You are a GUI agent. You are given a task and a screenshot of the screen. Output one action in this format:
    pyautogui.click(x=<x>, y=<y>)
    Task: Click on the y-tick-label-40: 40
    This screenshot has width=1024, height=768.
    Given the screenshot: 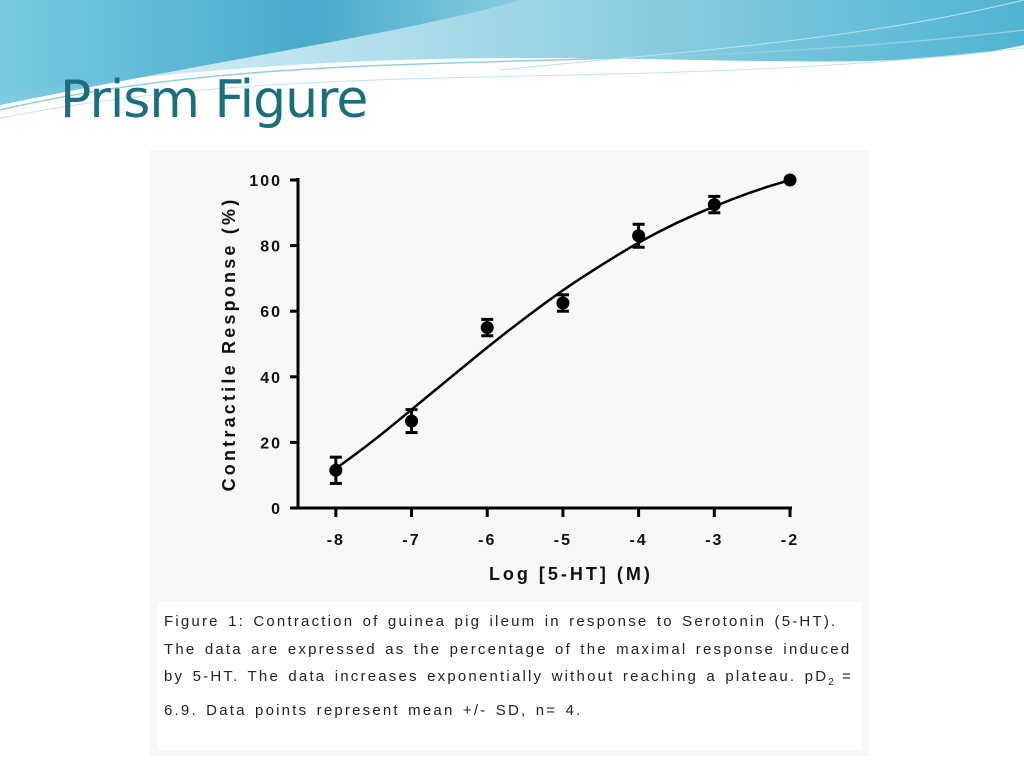 What is the action you would take?
    pyautogui.click(x=271, y=378)
    